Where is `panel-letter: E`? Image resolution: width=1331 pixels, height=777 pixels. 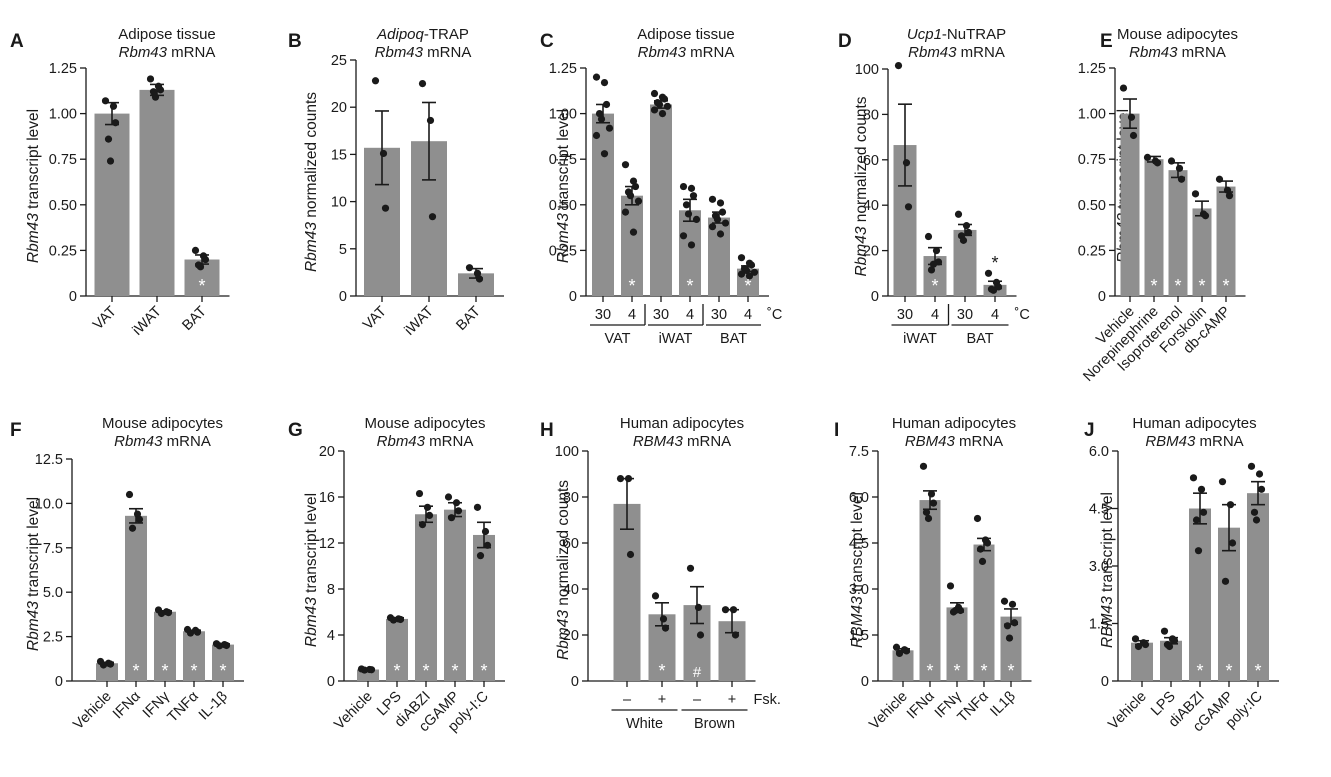 panel-letter: E is located at coordinates (1106, 41).